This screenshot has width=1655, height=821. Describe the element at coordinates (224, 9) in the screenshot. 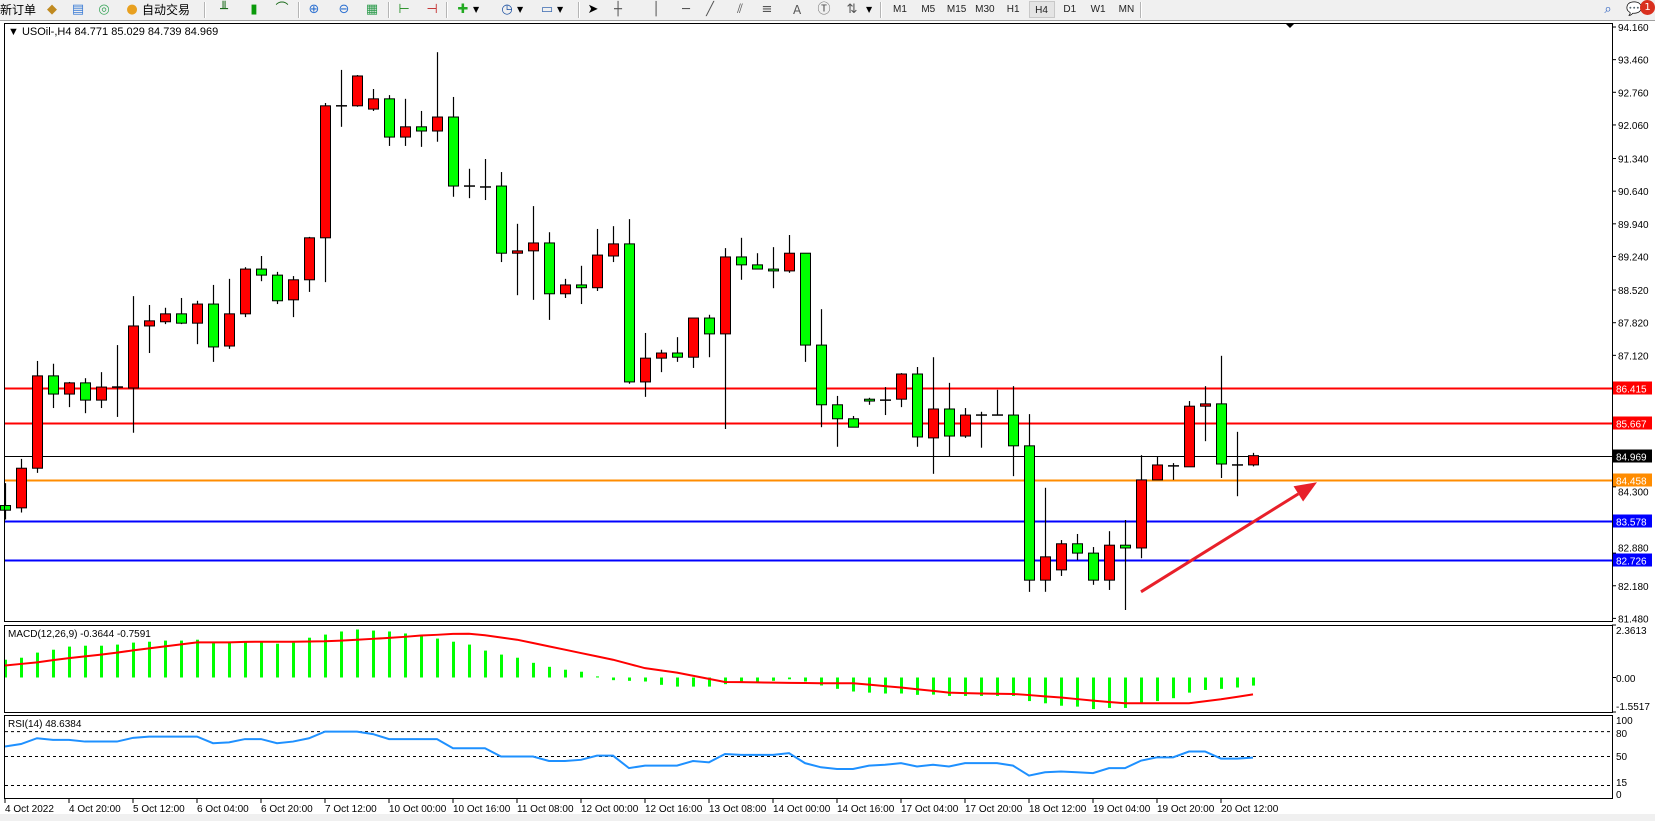

I see `bar-chart-icon: ╨` at that location.